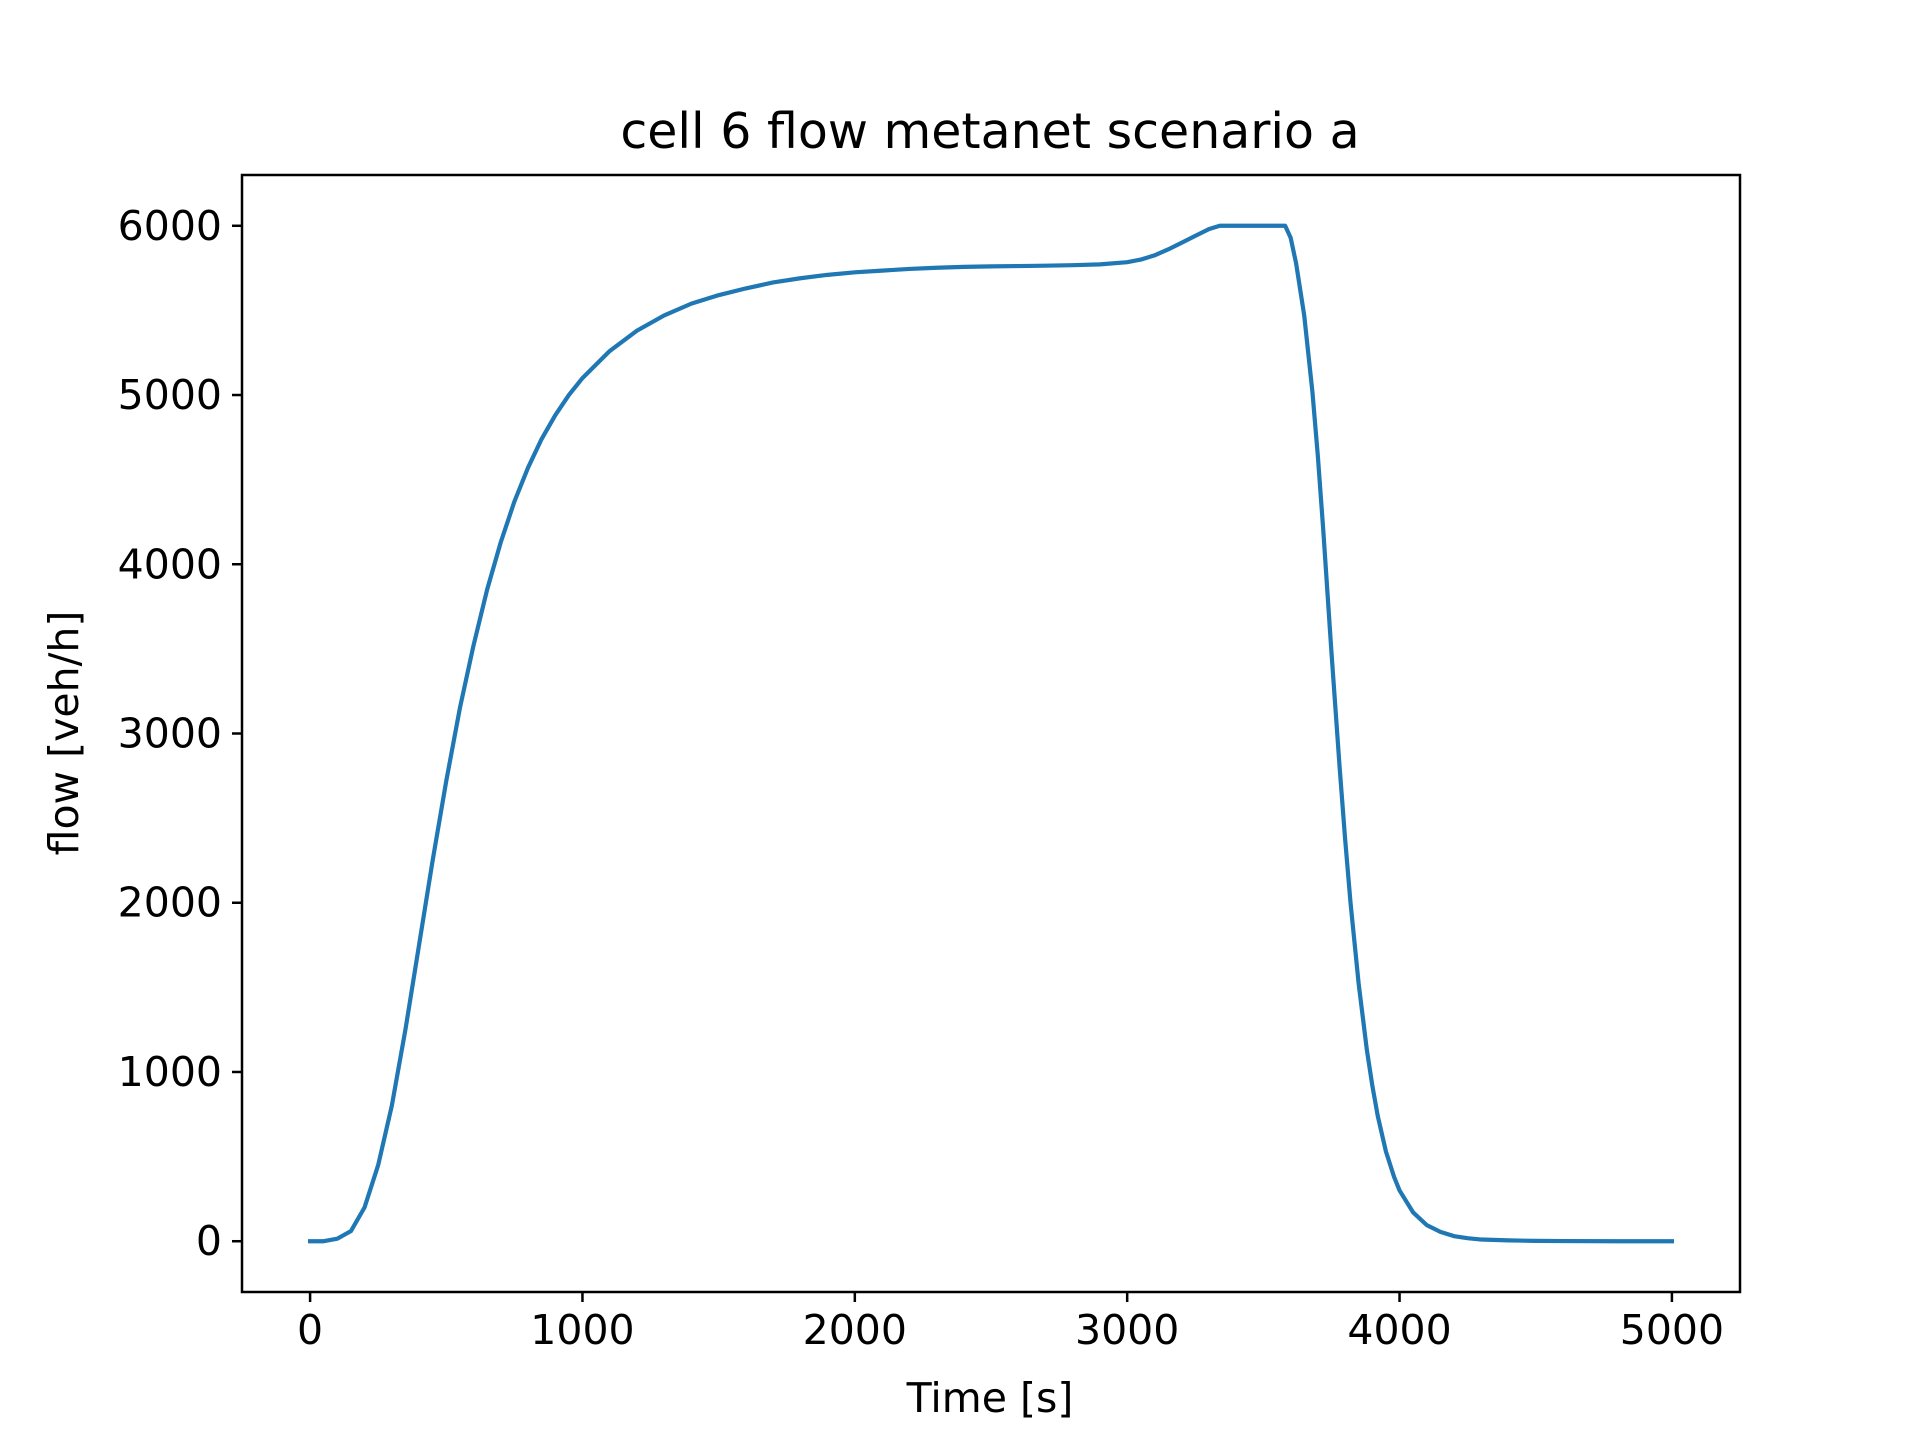  I want to click on x-tick-label: 3000, so click(1127, 1330).